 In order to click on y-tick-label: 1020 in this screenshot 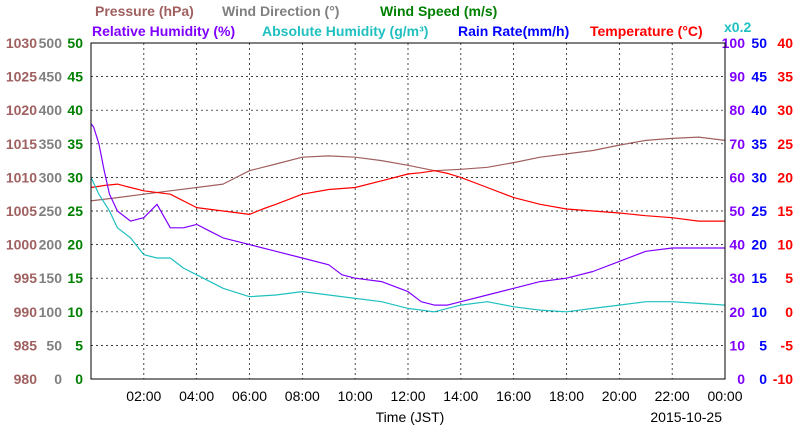, I will do `click(21, 110)`.